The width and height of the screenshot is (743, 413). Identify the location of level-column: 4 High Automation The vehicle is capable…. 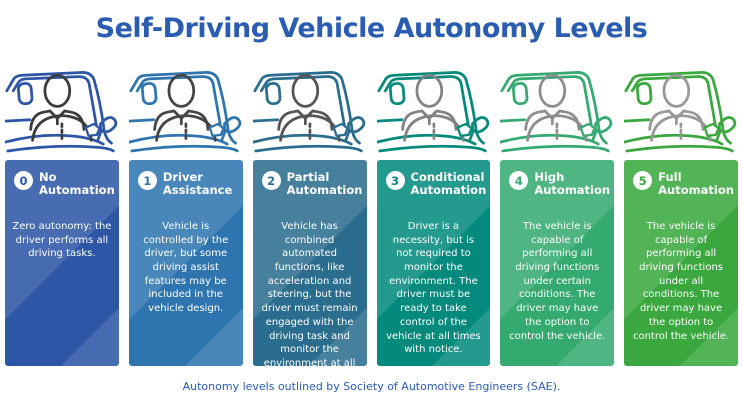
(557, 211).